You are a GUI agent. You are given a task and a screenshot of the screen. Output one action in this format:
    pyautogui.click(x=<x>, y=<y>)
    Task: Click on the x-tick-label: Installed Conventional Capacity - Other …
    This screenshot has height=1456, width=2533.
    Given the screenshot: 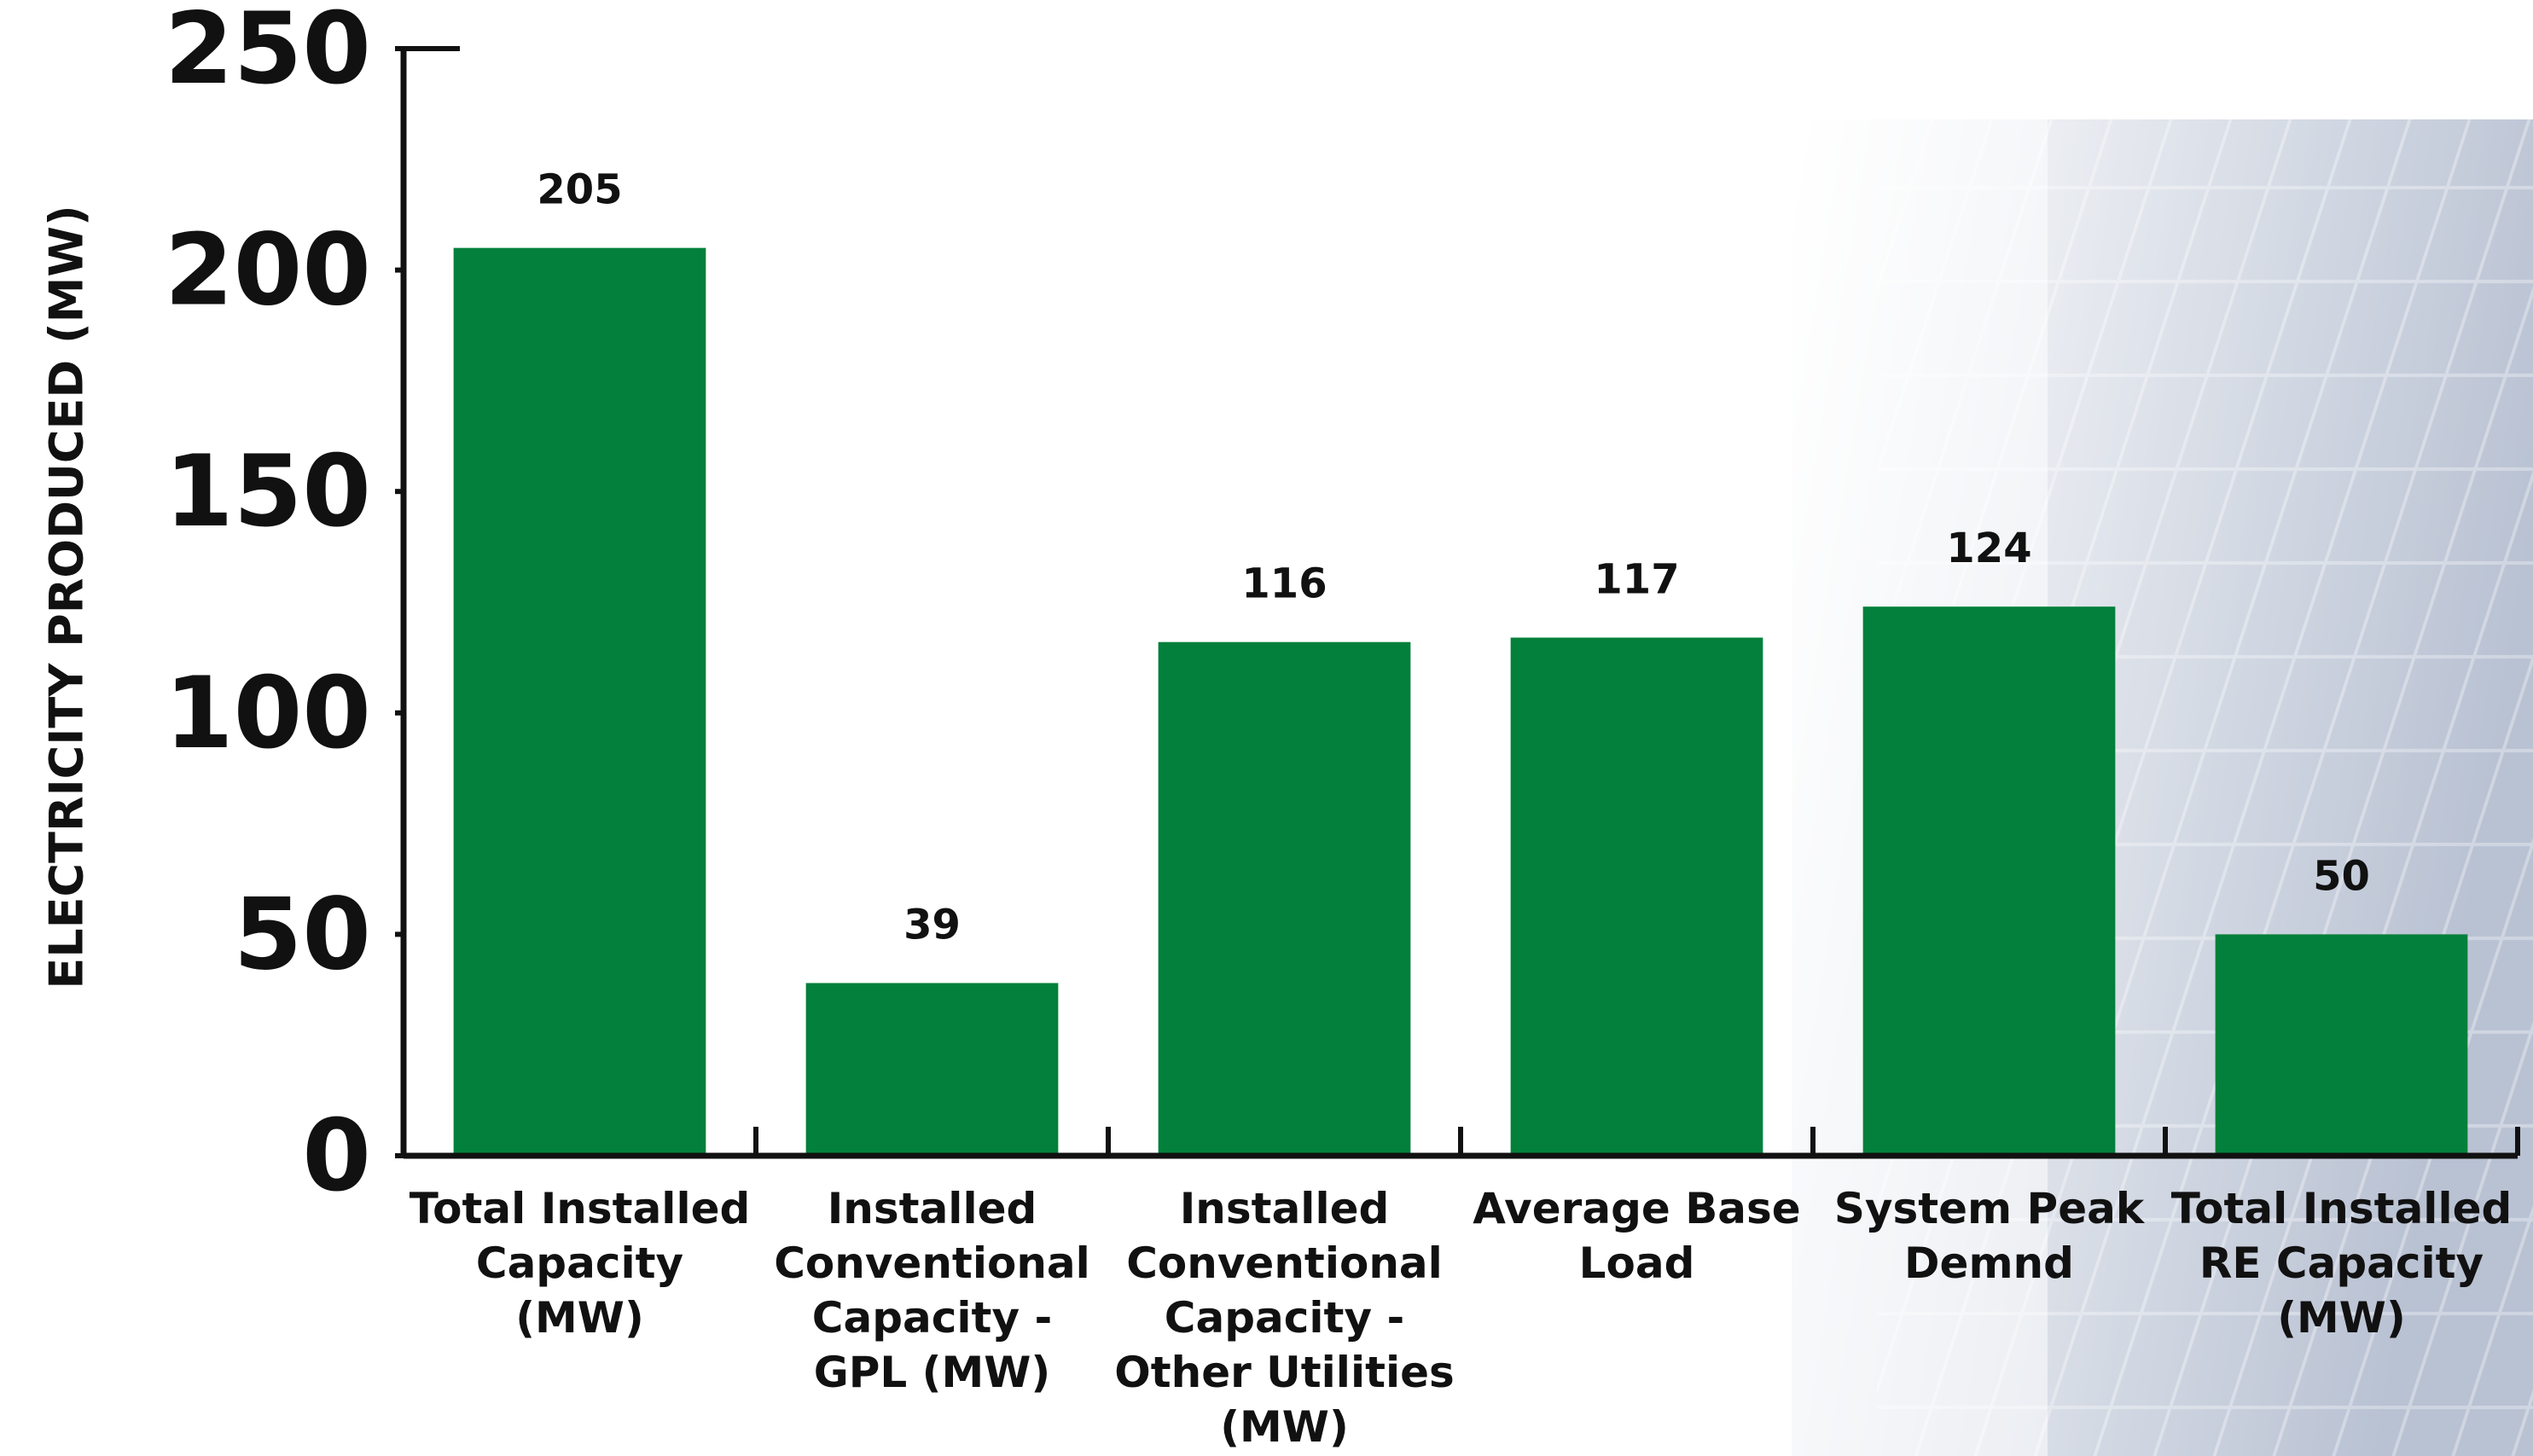 What is the action you would take?
    pyautogui.click(x=1284, y=1318)
    